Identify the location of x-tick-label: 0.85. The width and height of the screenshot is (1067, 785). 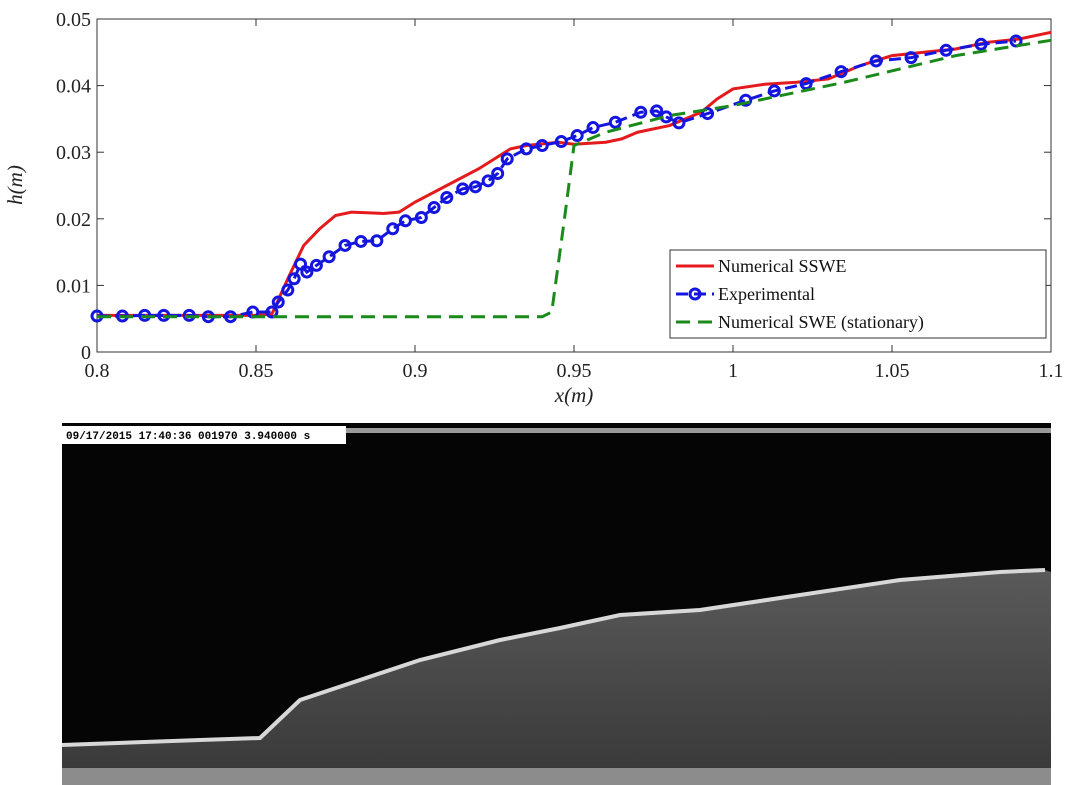
(256, 371).